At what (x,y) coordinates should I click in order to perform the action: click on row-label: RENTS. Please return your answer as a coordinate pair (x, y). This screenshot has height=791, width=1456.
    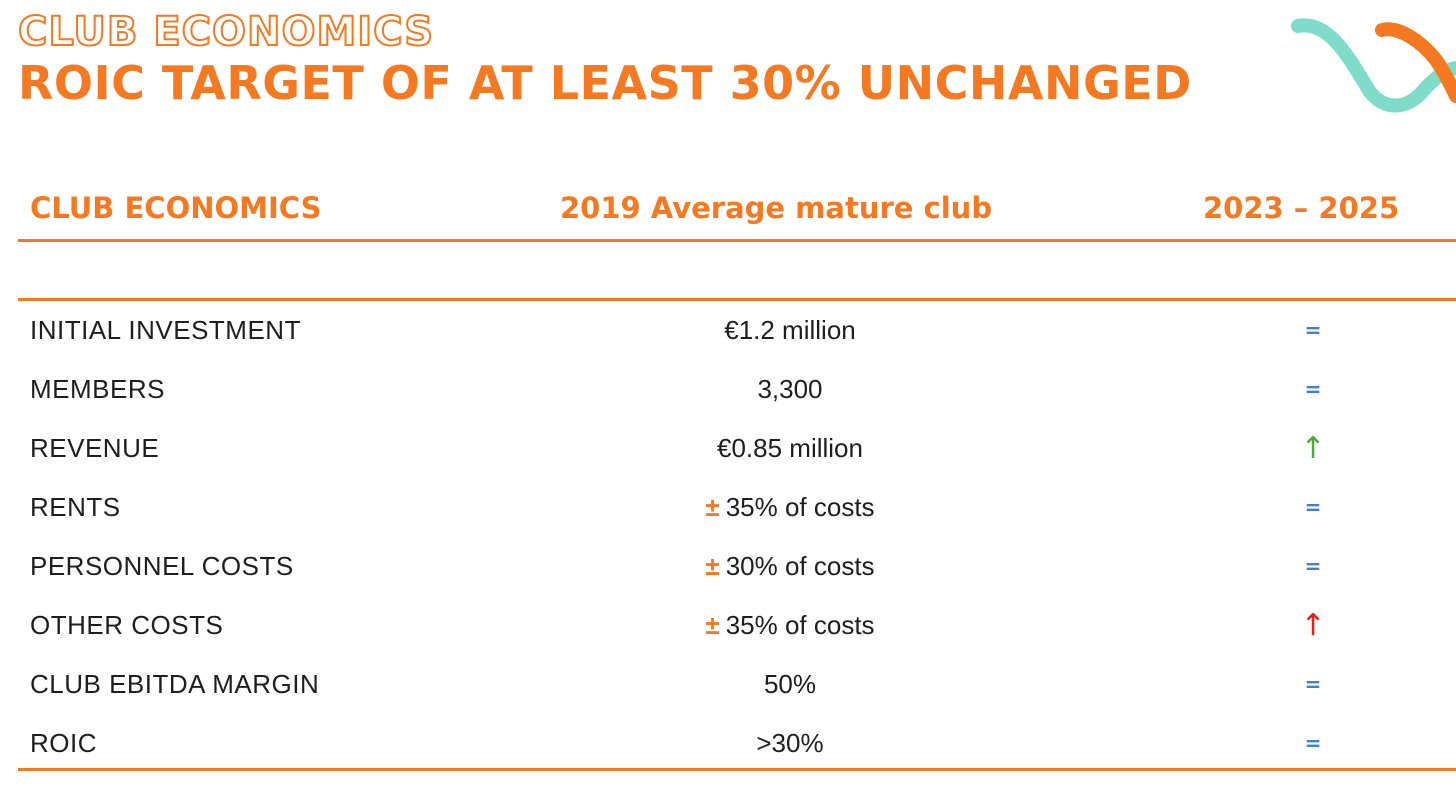
    Looking at the image, I should click on (75, 507).